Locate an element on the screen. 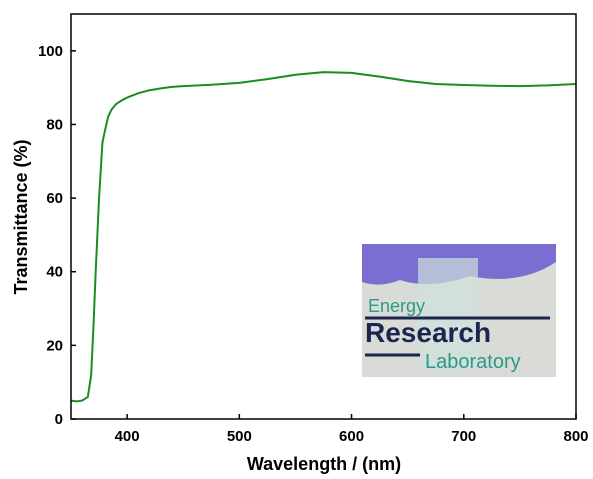 Image resolution: width=593 pixels, height=479 pixels. inset-text: Laboratory is located at coordinates (473, 362).